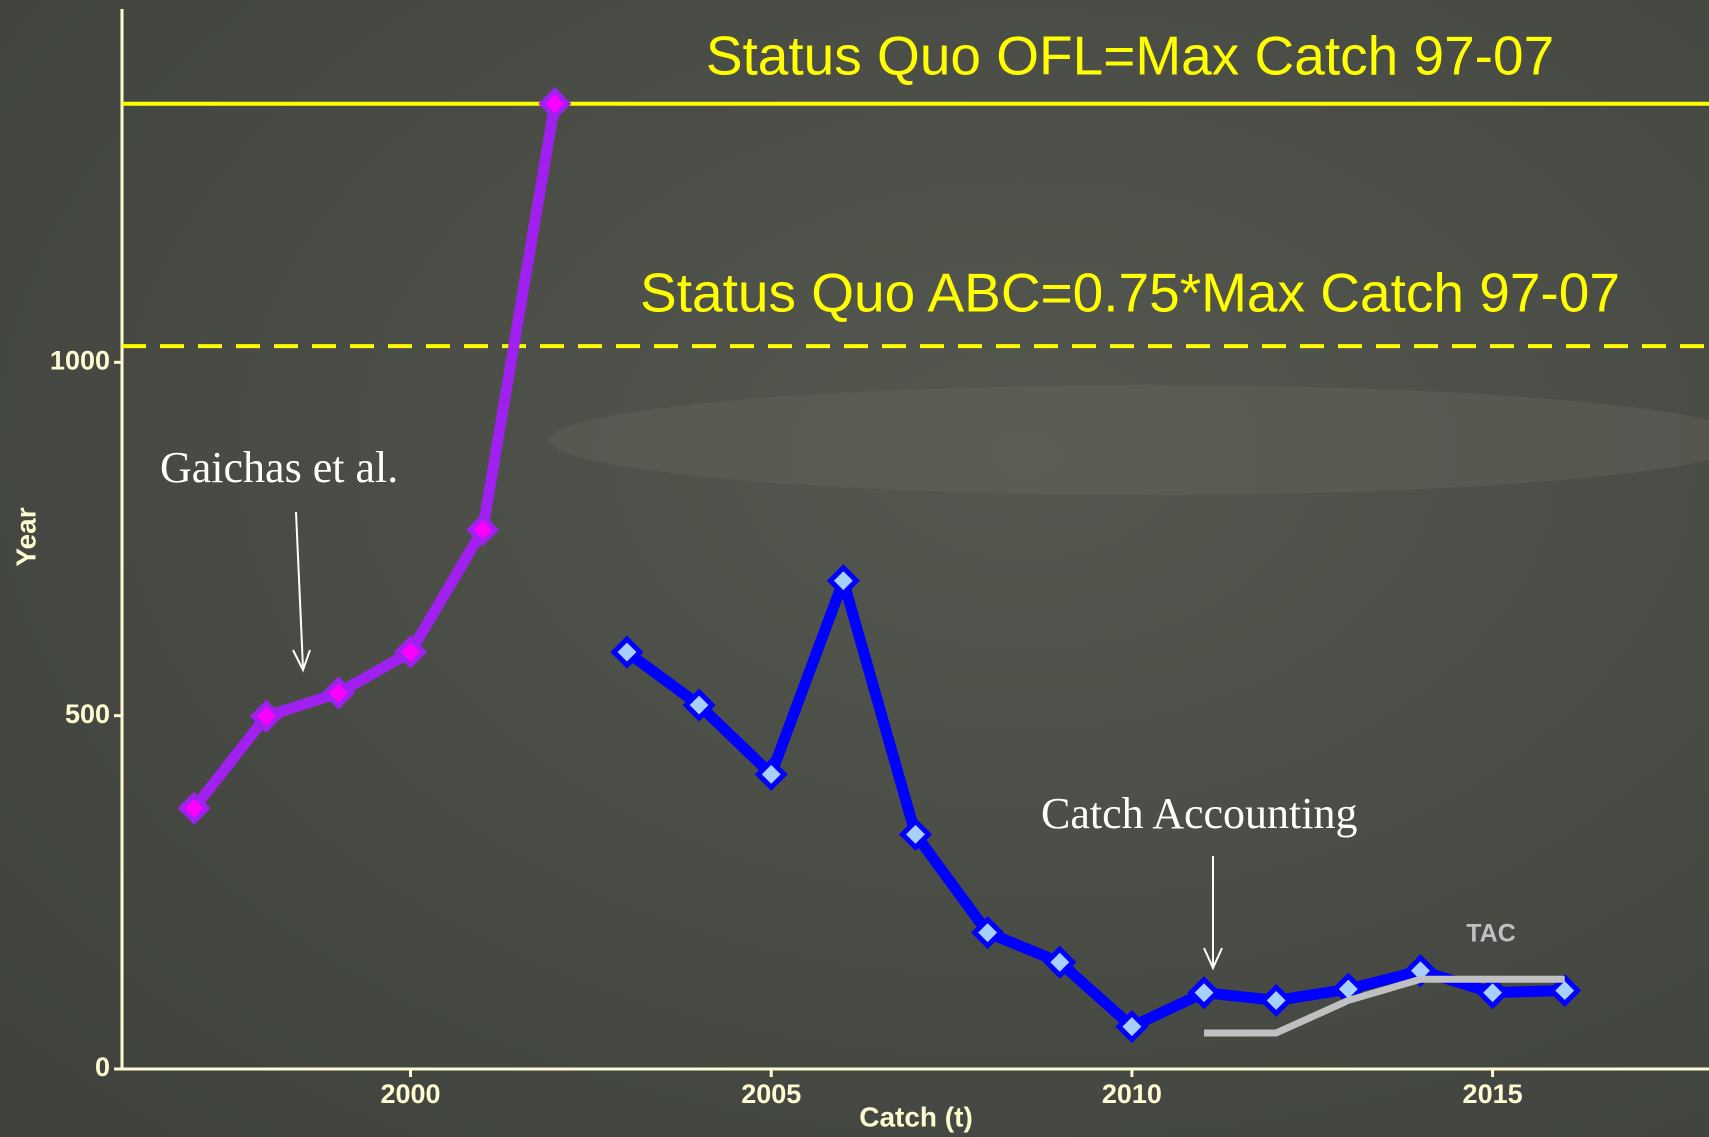 Image resolution: width=1709 pixels, height=1137 pixels. I want to click on arrow, so click(299, 590).